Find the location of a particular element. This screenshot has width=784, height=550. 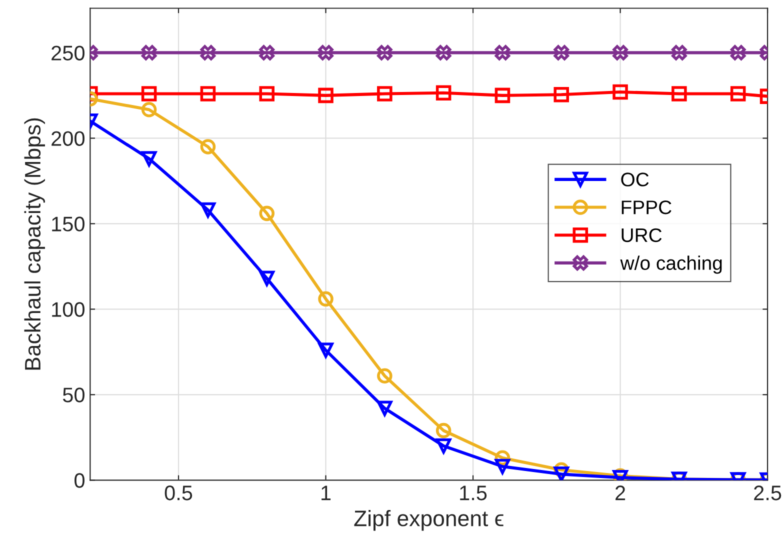

x-tick-label: 2.5 is located at coordinates (768, 493).